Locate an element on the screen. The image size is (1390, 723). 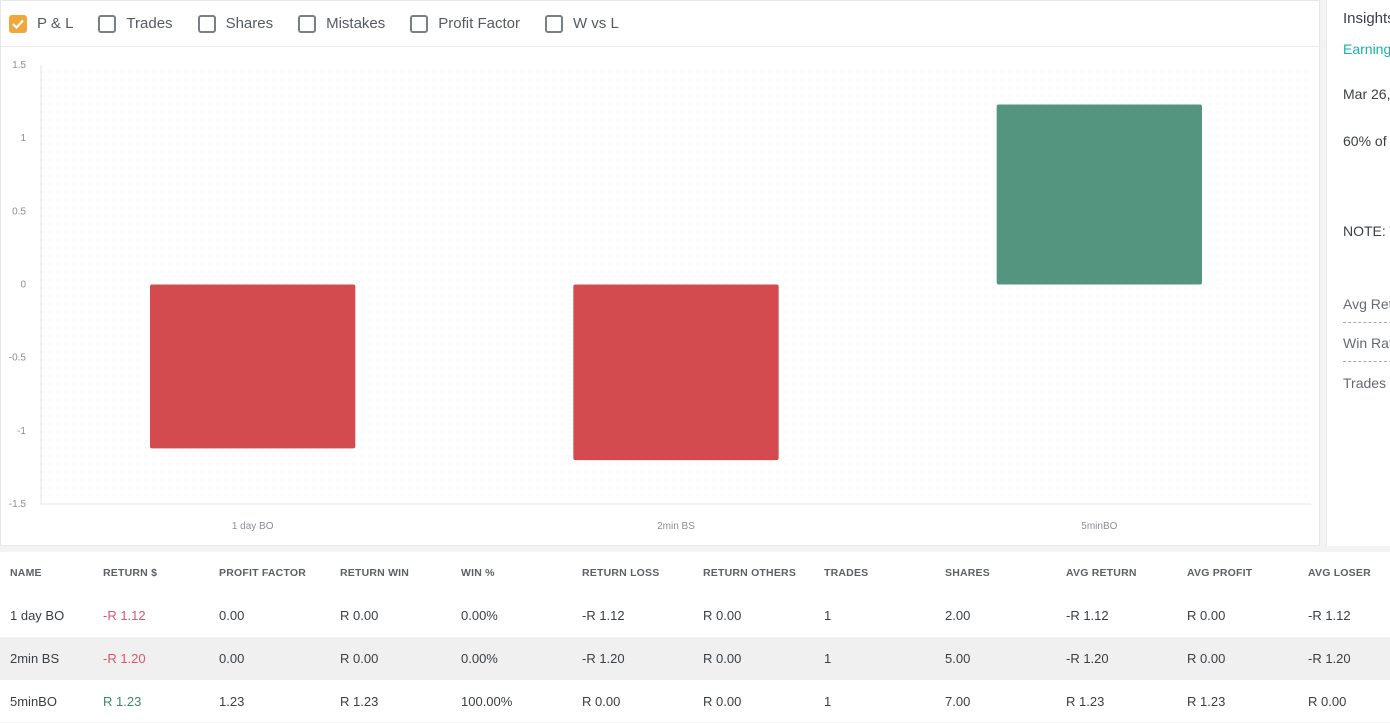
checkbox-label: Profit Factor is located at coordinates (479, 23).